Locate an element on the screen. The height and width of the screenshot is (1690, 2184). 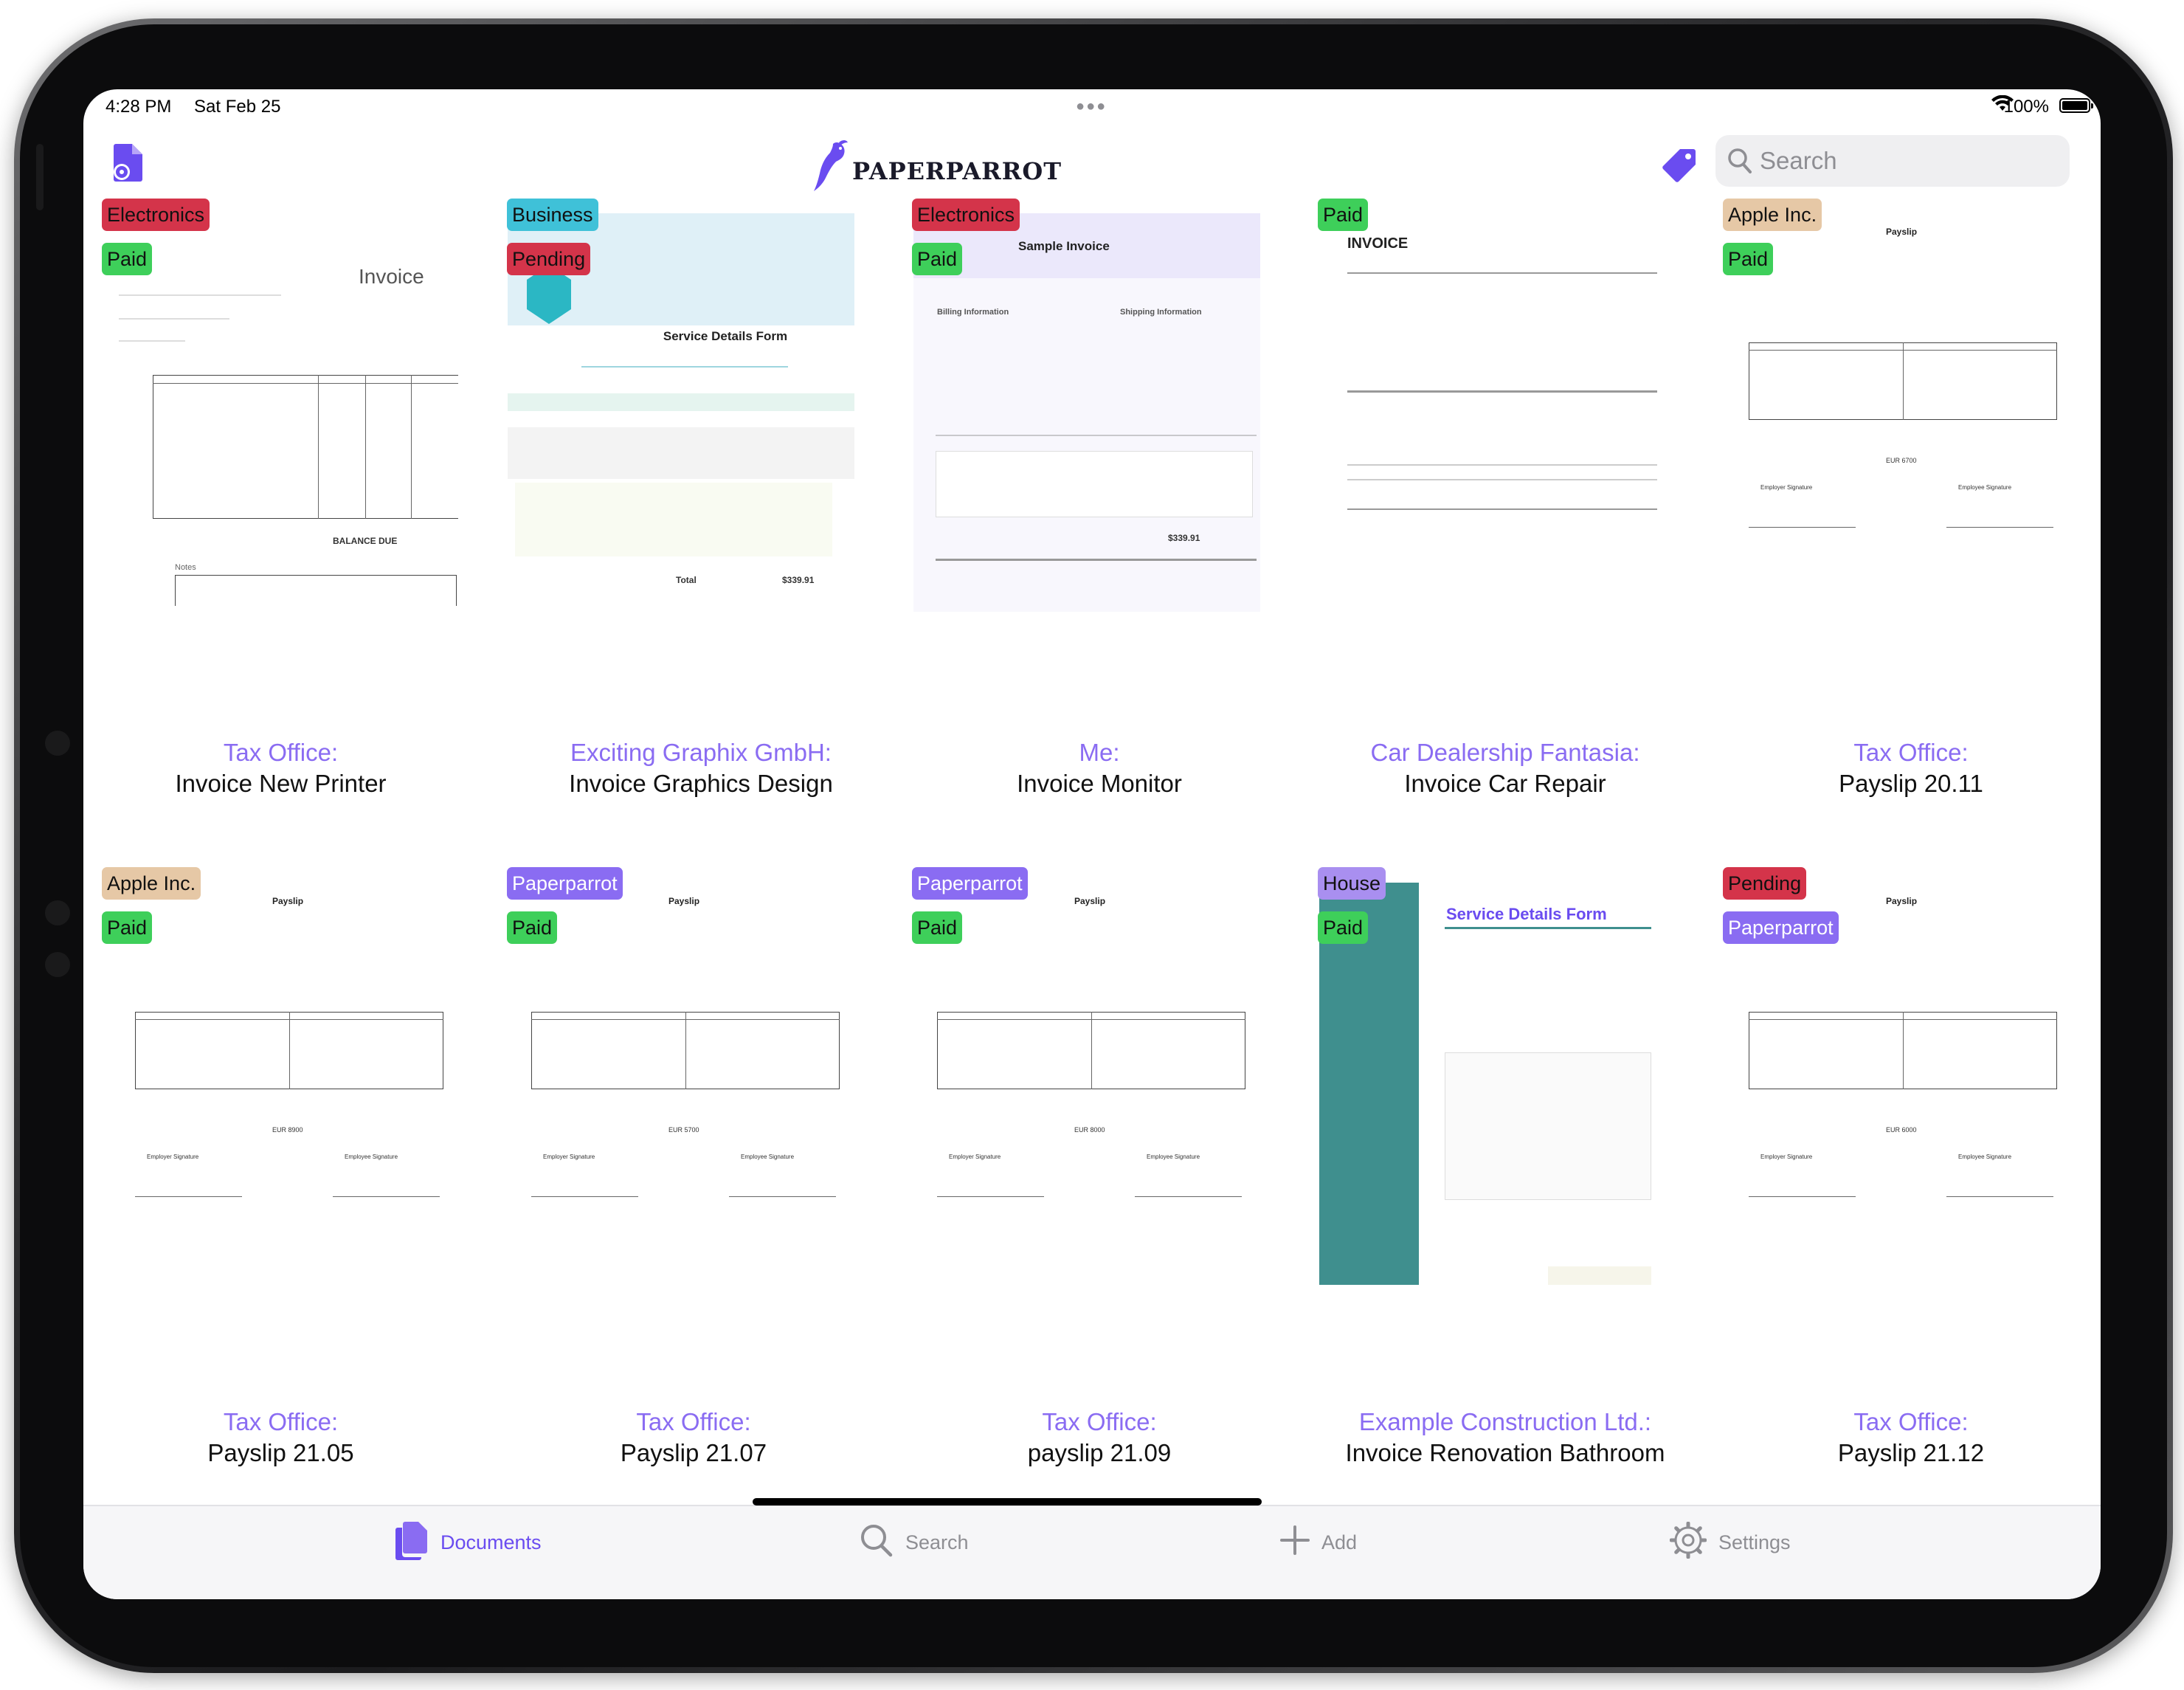
search-input is located at coordinates (1907, 161).